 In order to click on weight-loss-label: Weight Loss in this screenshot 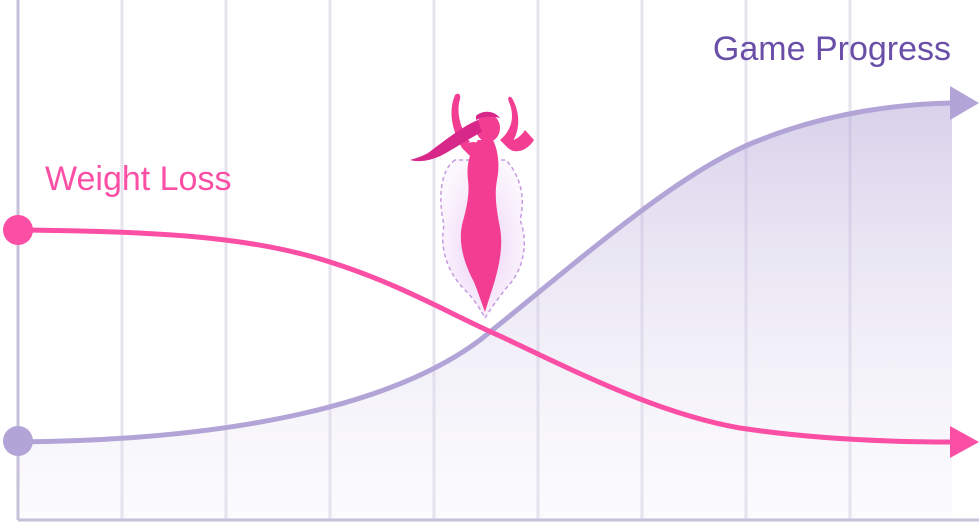, I will do `click(138, 179)`.